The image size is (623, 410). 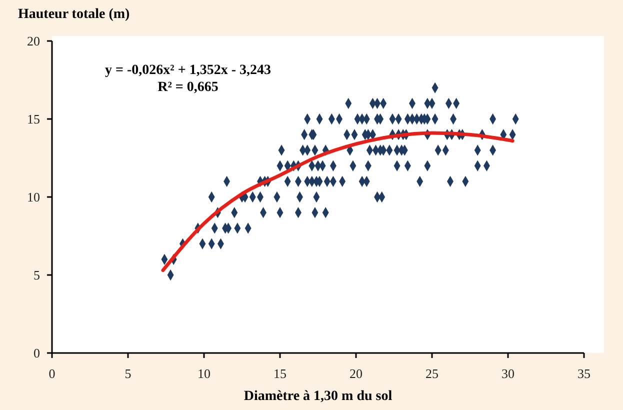 What do you see at coordinates (33, 41) in the screenshot?
I see `y-tick-label: 20` at bounding box center [33, 41].